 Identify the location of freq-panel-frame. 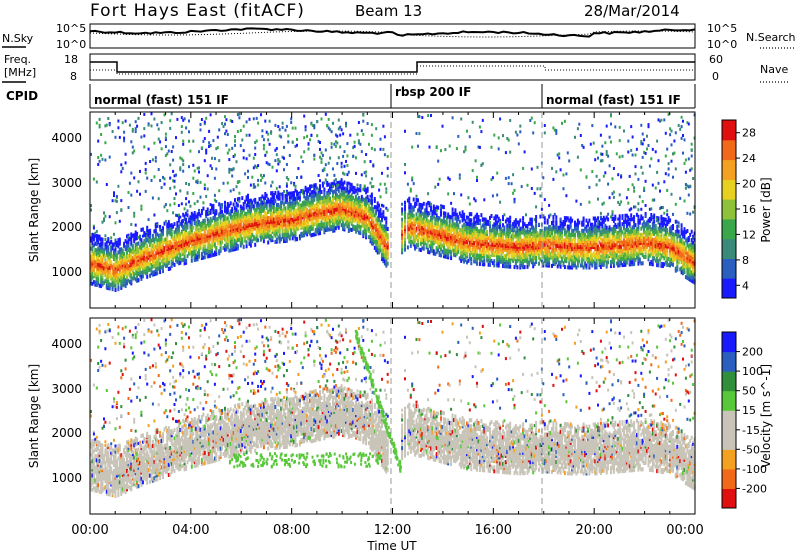
(392, 67).